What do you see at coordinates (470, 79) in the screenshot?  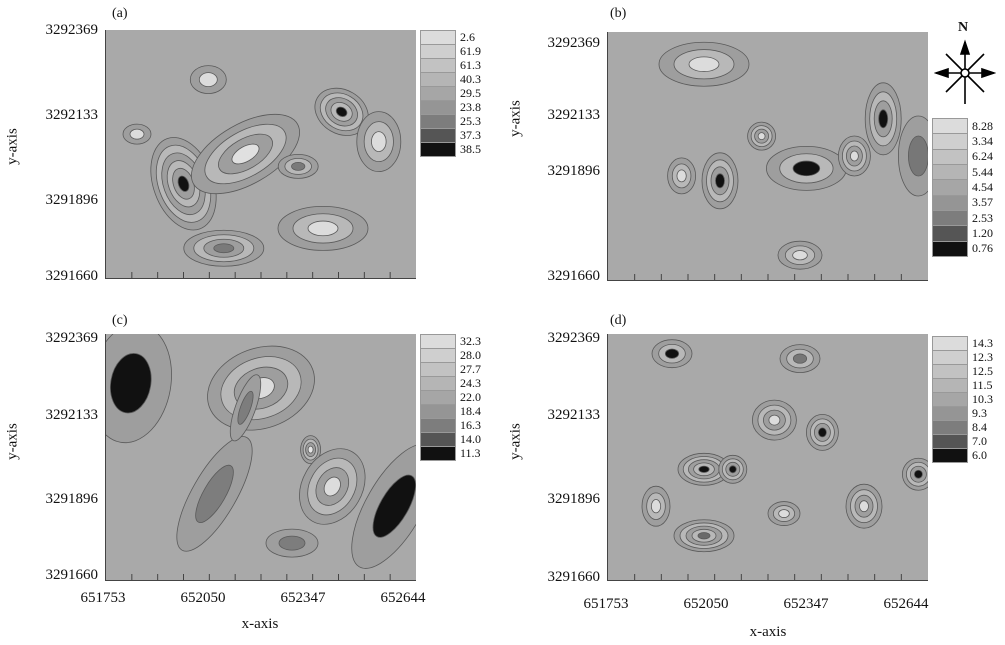 I see `legend-label: 40.3` at bounding box center [470, 79].